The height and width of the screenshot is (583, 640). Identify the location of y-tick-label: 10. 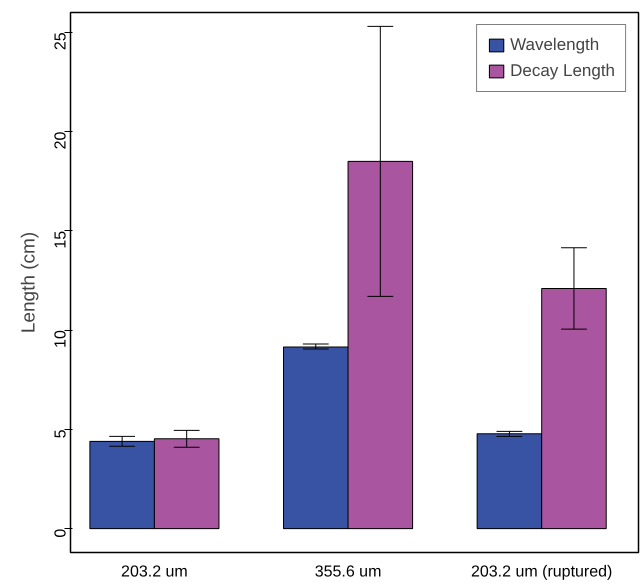
(61, 339).